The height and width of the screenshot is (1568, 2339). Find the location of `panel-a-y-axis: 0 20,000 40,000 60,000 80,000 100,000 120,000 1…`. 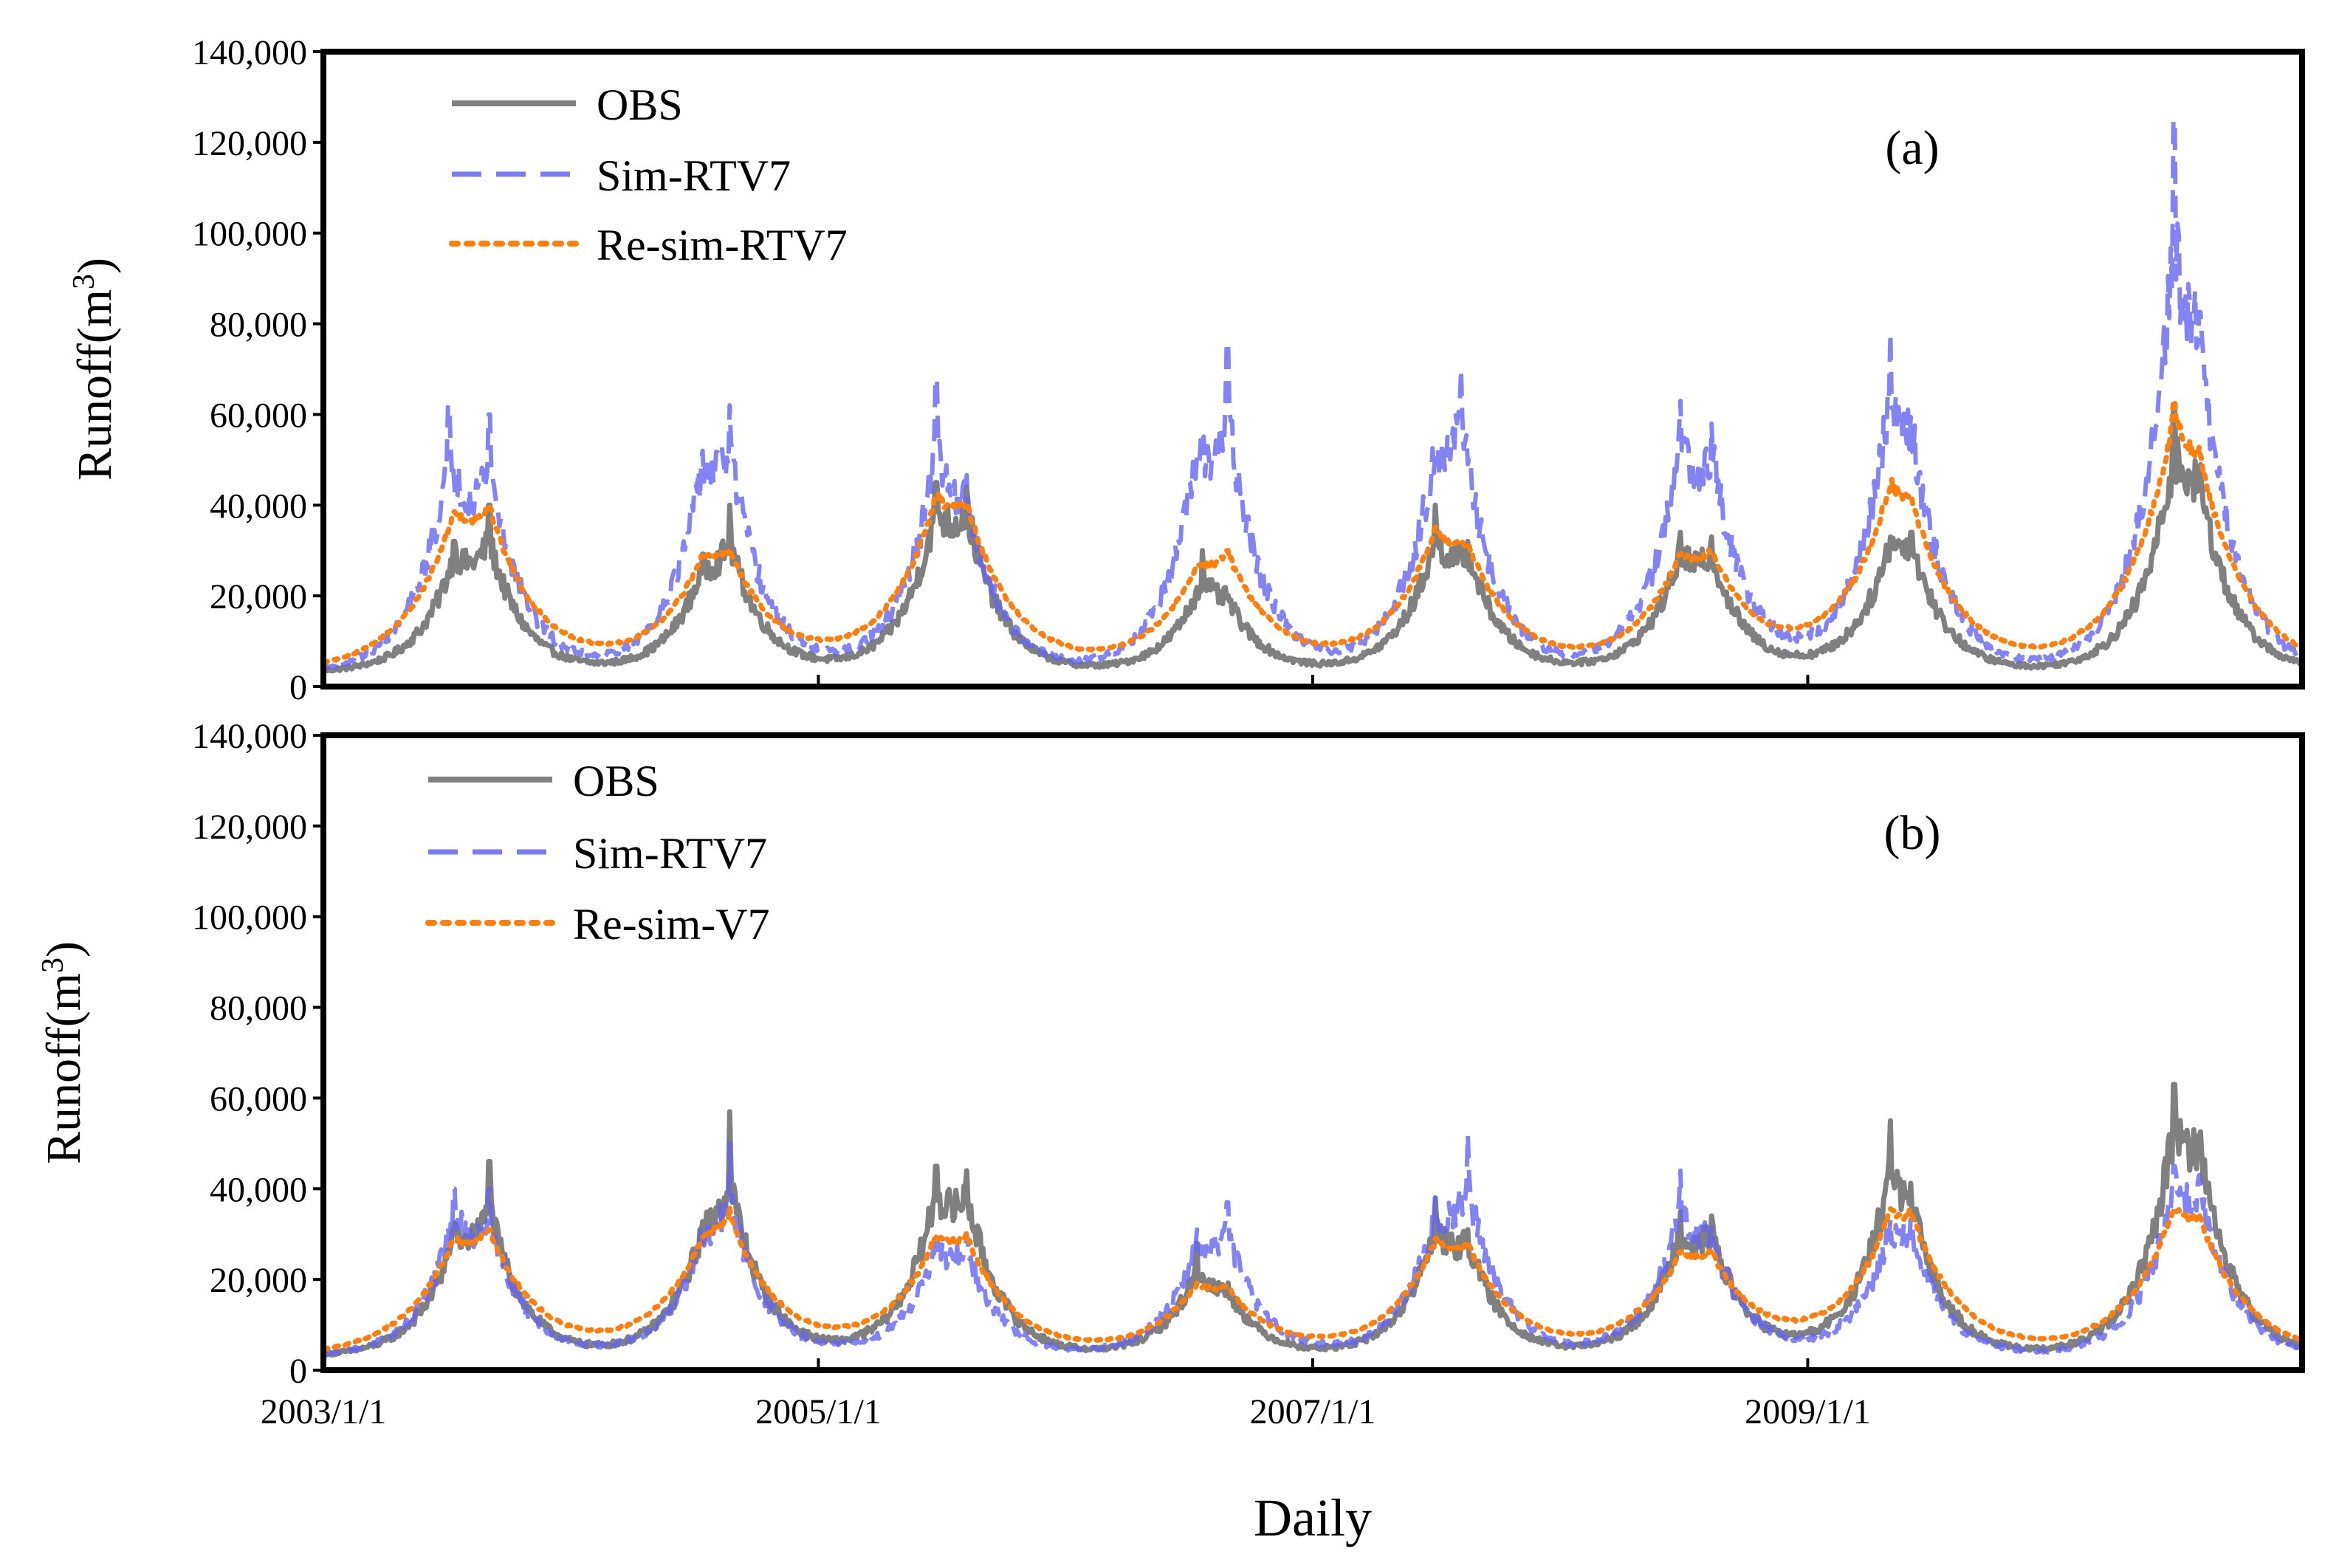

panel-a-y-axis: 0 20,000 40,000 60,000 80,000 100,000 120,000 1… is located at coordinates (257, 370).